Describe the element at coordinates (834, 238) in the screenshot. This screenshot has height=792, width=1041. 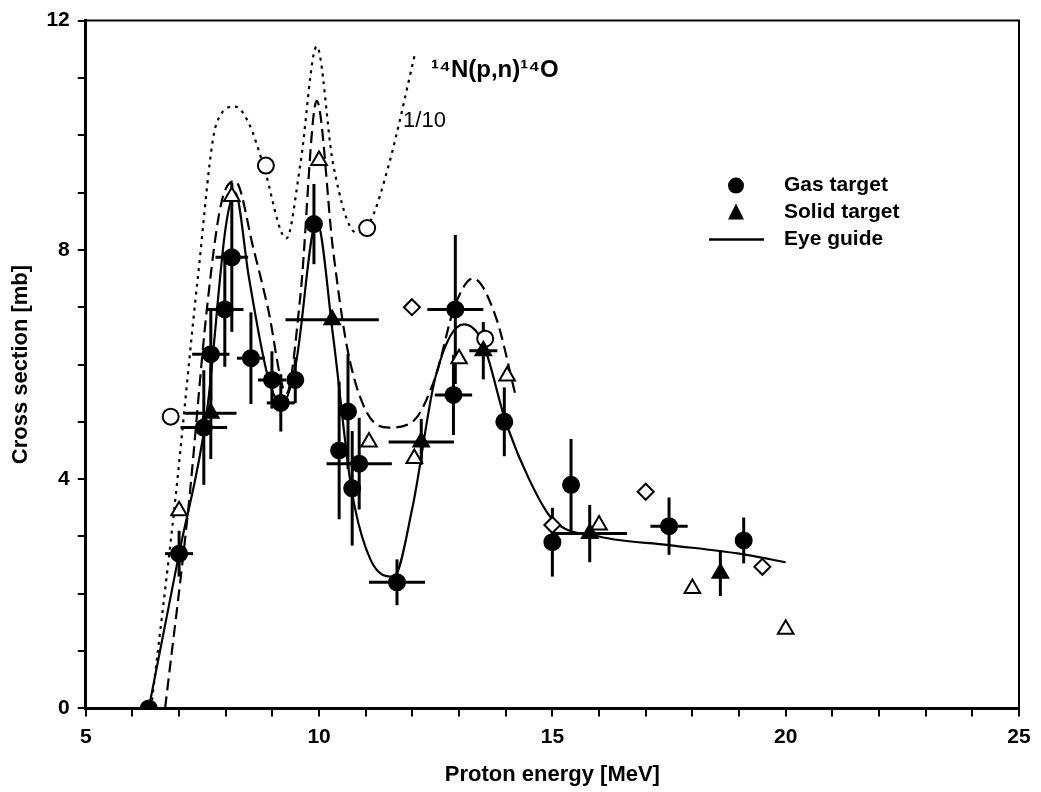
I see `legend-label: Eye guide` at that location.